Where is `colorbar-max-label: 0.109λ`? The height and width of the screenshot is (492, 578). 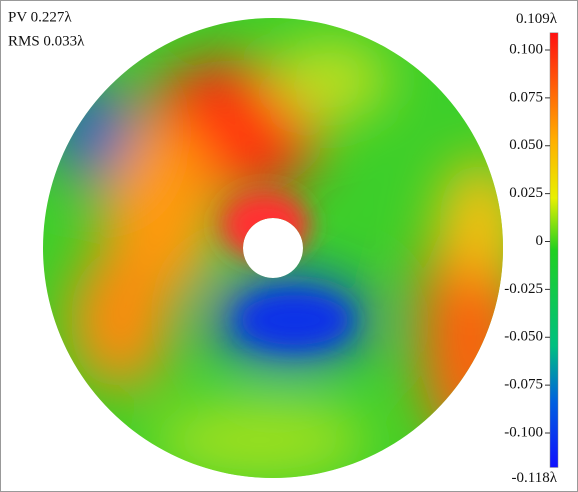 colorbar-max-label: 0.109λ is located at coordinates (537, 19).